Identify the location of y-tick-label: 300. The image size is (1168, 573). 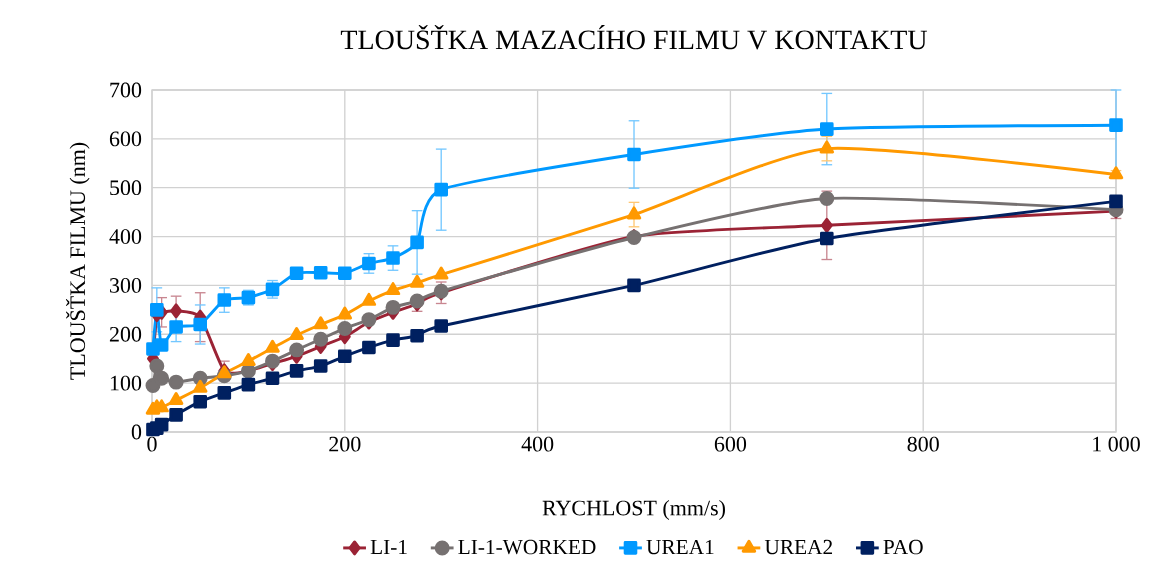
(126, 285).